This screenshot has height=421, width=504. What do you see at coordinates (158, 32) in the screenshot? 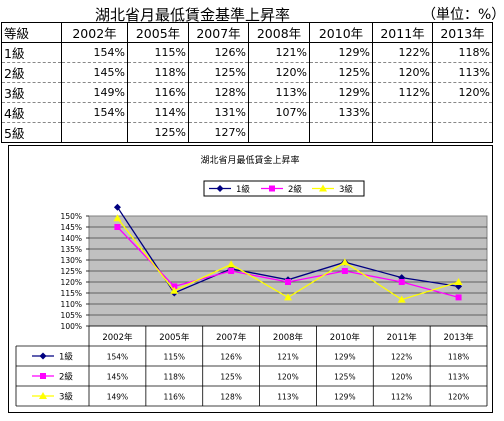
I see `column-header: 2005年` at bounding box center [158, 32].